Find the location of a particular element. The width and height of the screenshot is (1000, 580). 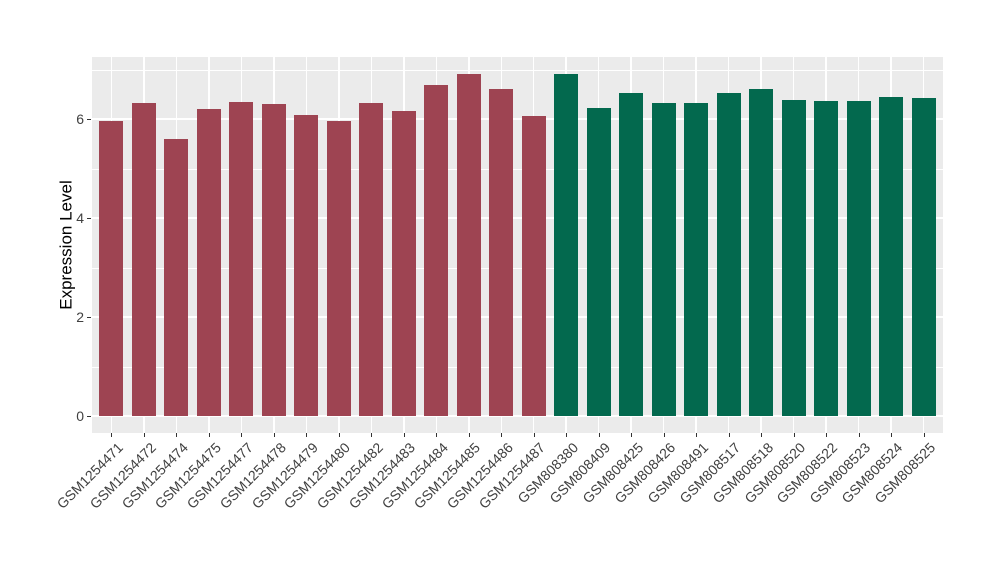

bar-GSM1254486 is located at coordinates (501, 252).